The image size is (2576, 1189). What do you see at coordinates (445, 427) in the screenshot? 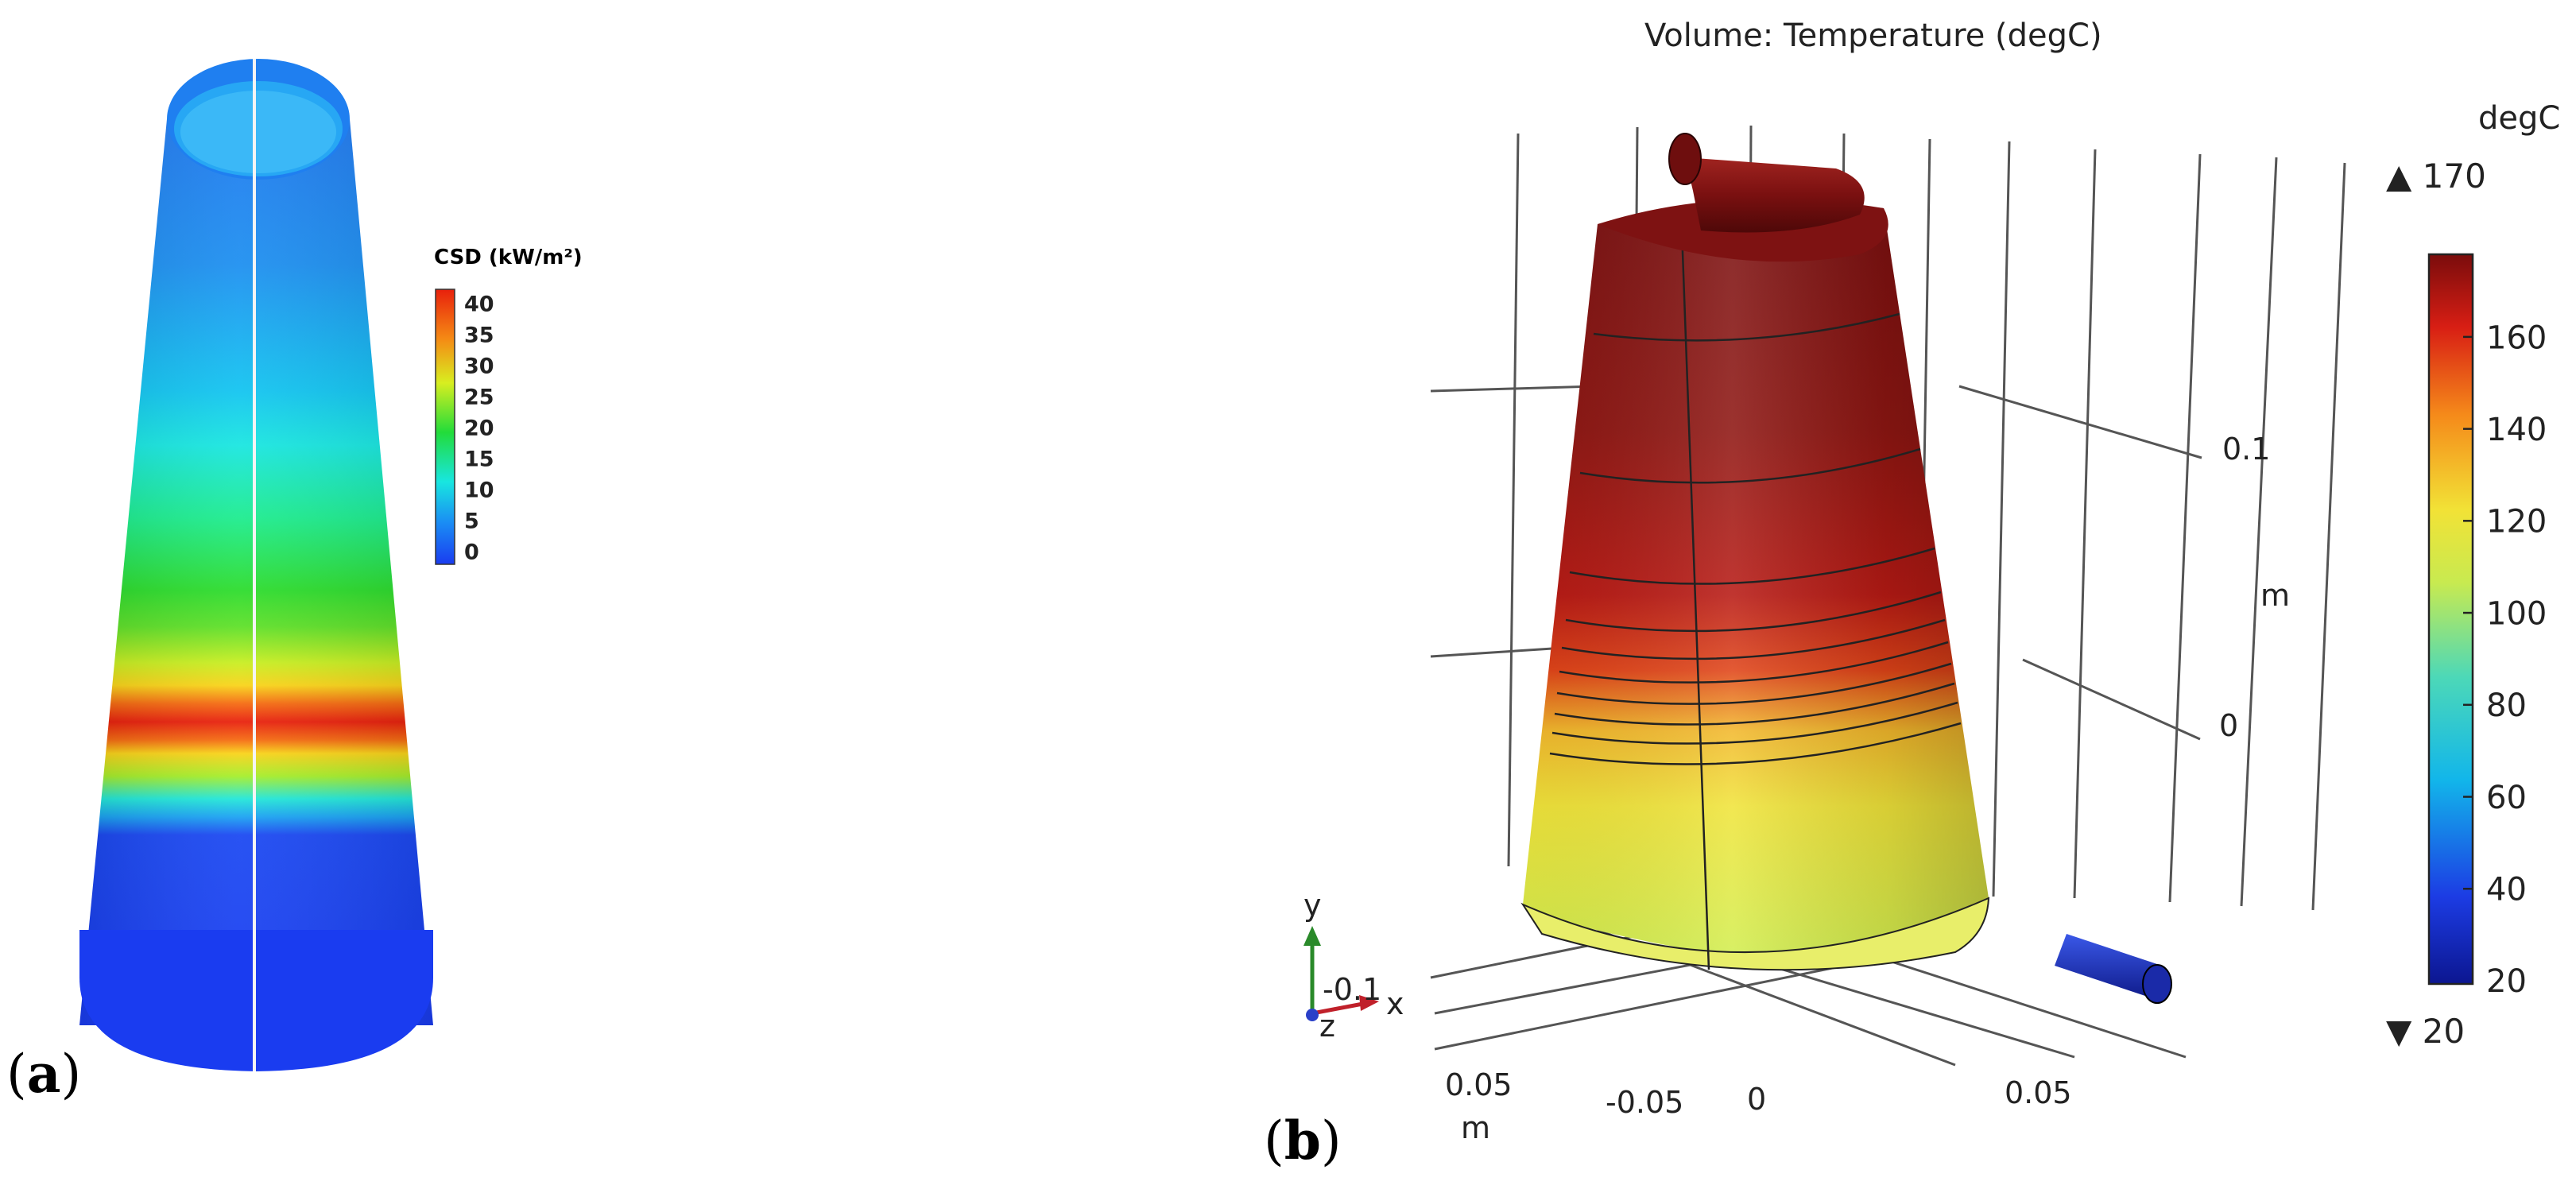
I see `csd-colorbar` at bounding box center [445, 427].